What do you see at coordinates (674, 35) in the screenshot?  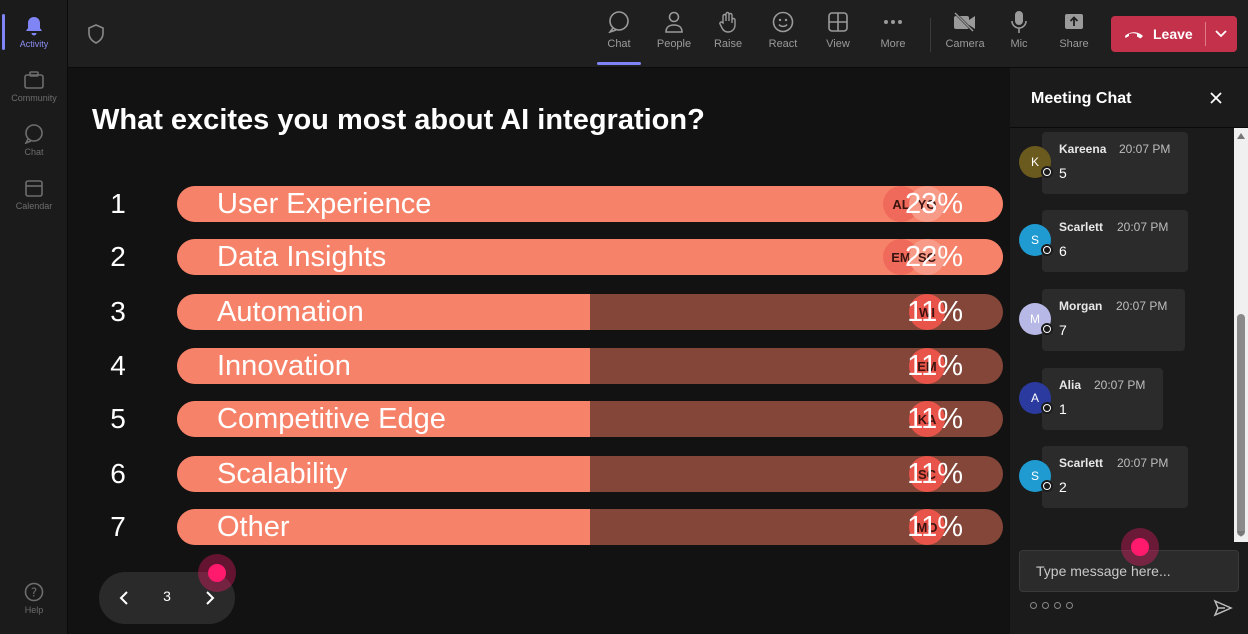 I see `people-button: People` at bounding box center [674, 35].